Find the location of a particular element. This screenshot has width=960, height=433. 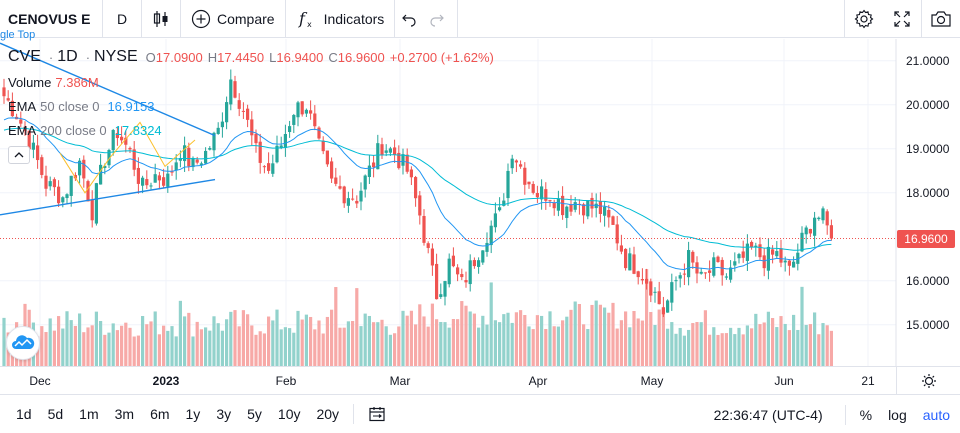

ohlc-close-value: 16.9600 is located at coordinates (361, 57).